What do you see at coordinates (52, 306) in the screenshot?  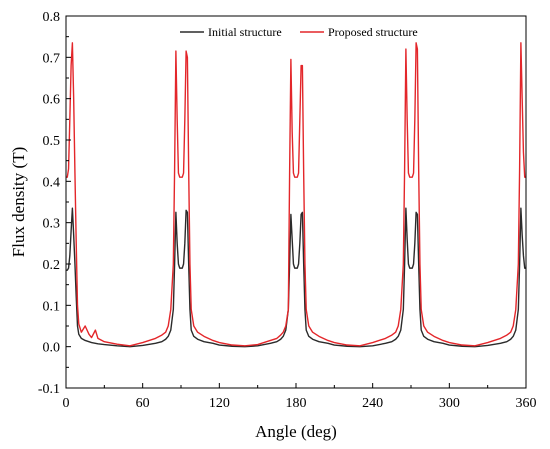 I see `y-tick-label: 0.1` at bounding box center [52, 306].